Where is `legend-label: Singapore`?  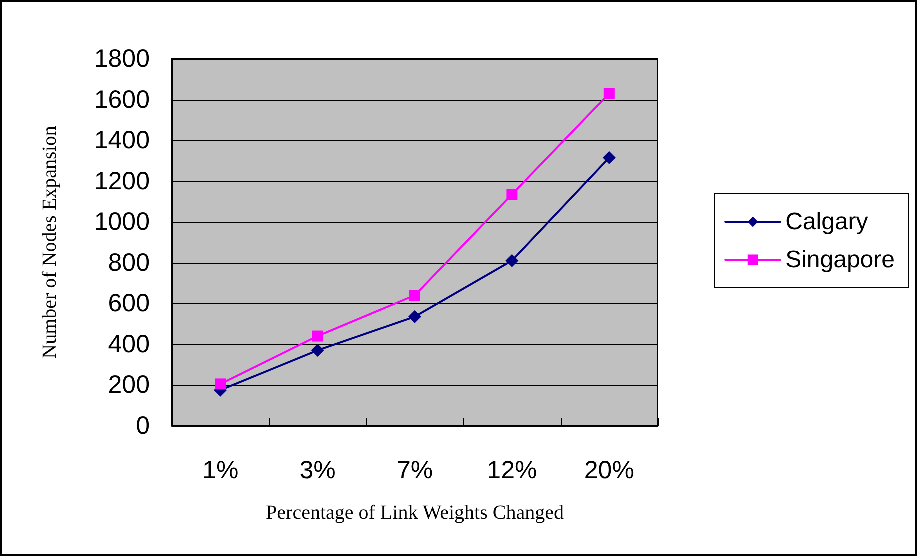 legend-label: Singapore is located at coordinates (841, 260).